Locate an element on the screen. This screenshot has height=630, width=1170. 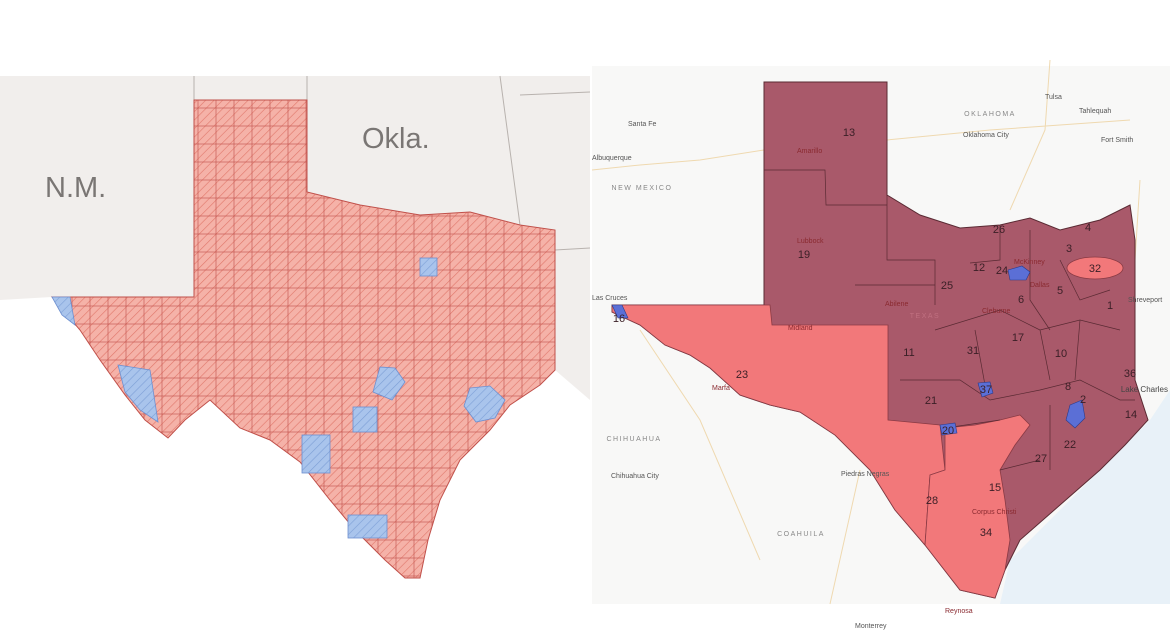
district-label: 31 is located at coordinates (973, 351).